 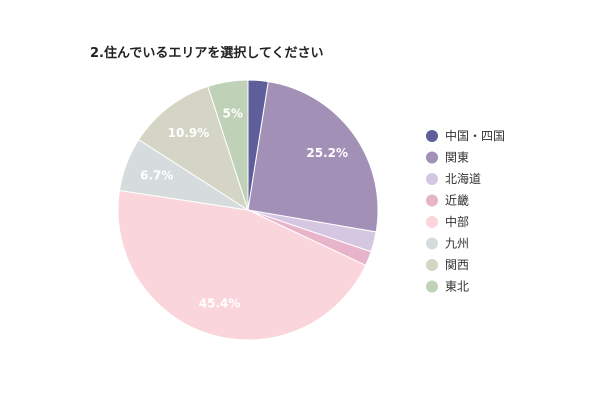 What do you see at coordinates (457, 244) in the screenshot?
I see `legend-label-6: 九州` at bounding box center [457, 244].